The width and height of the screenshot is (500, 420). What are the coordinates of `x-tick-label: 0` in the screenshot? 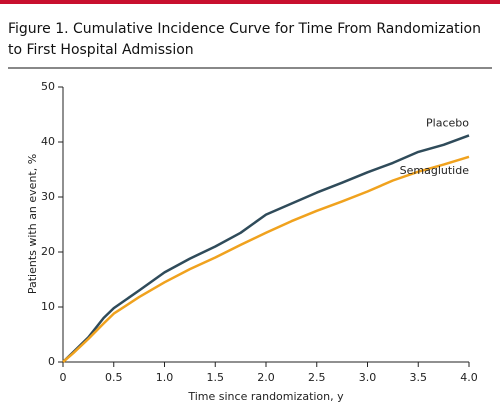 It's located at (63, 377).